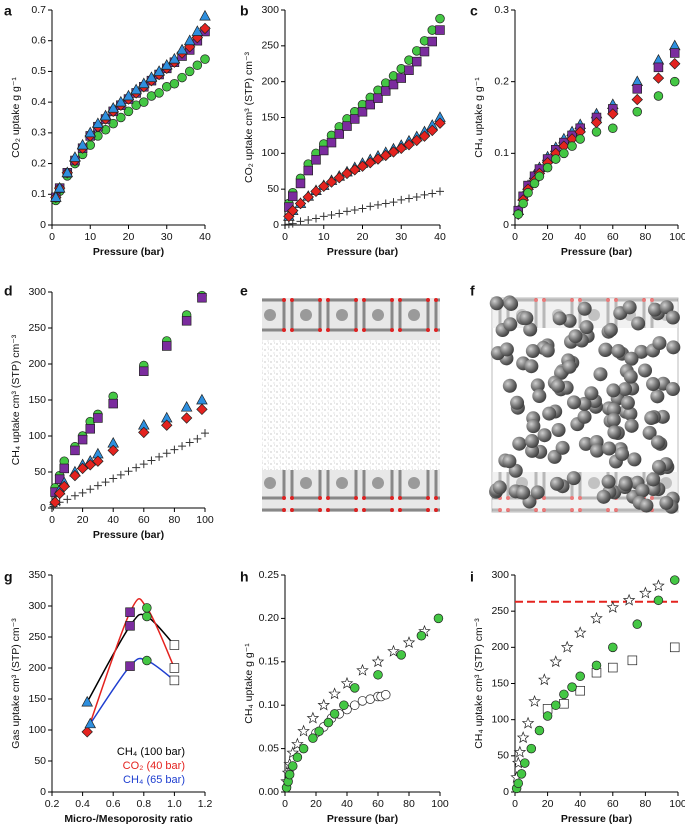 The image size is (685, 829). What do you see at coordinates (37, 606) in the screenshot?
I see `y-tick-label: 300` at bounding box center [37, 606].